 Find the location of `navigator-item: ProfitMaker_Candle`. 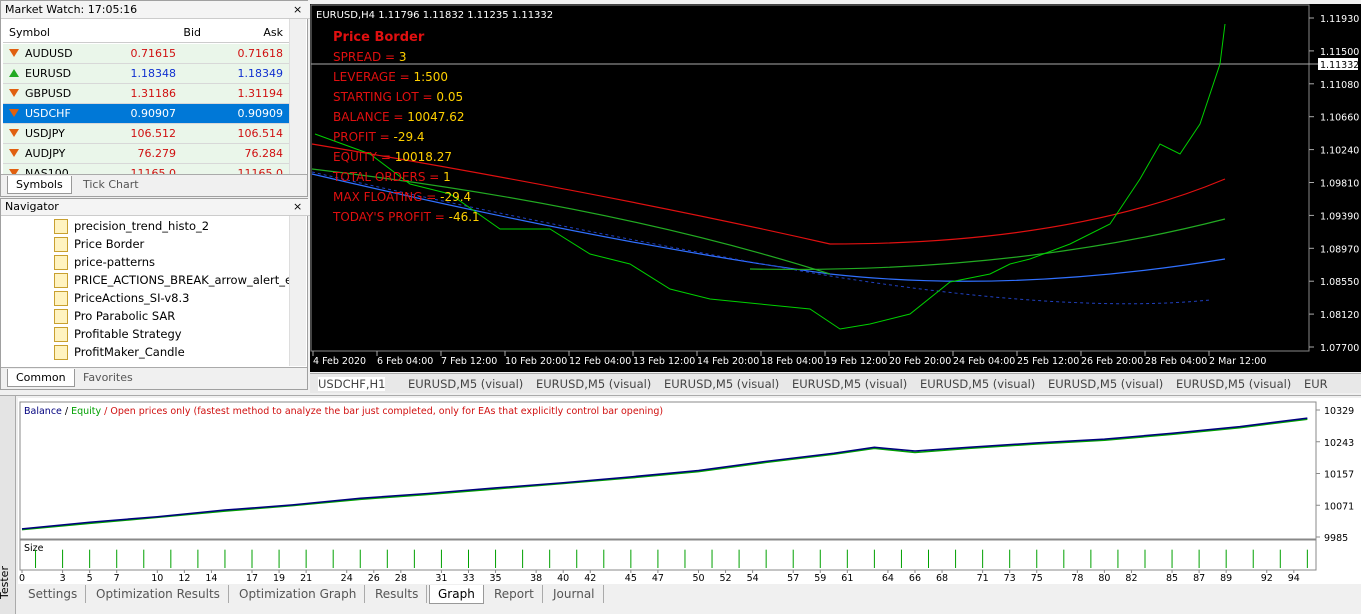

navigator-item: ProfitMaker_Candle is located at coordinates (129, 352).